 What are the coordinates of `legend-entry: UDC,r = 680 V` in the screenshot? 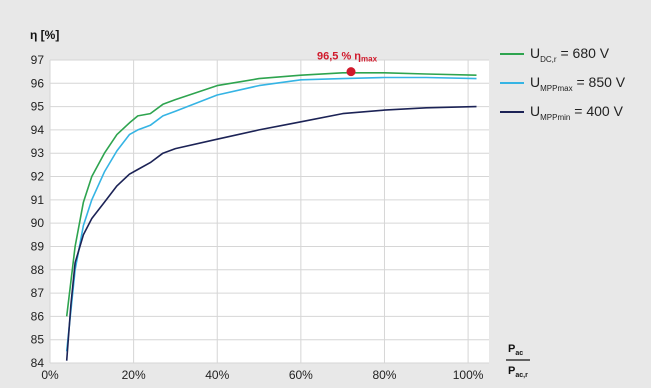 It's located at (555, 54).